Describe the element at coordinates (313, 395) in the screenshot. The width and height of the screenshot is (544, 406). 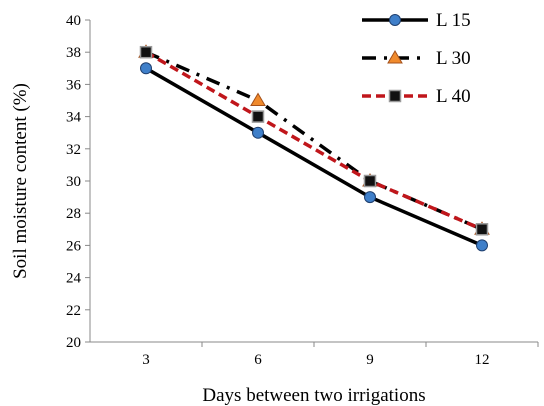
I see `x-axis-title: Days between two irrigations` at that location.